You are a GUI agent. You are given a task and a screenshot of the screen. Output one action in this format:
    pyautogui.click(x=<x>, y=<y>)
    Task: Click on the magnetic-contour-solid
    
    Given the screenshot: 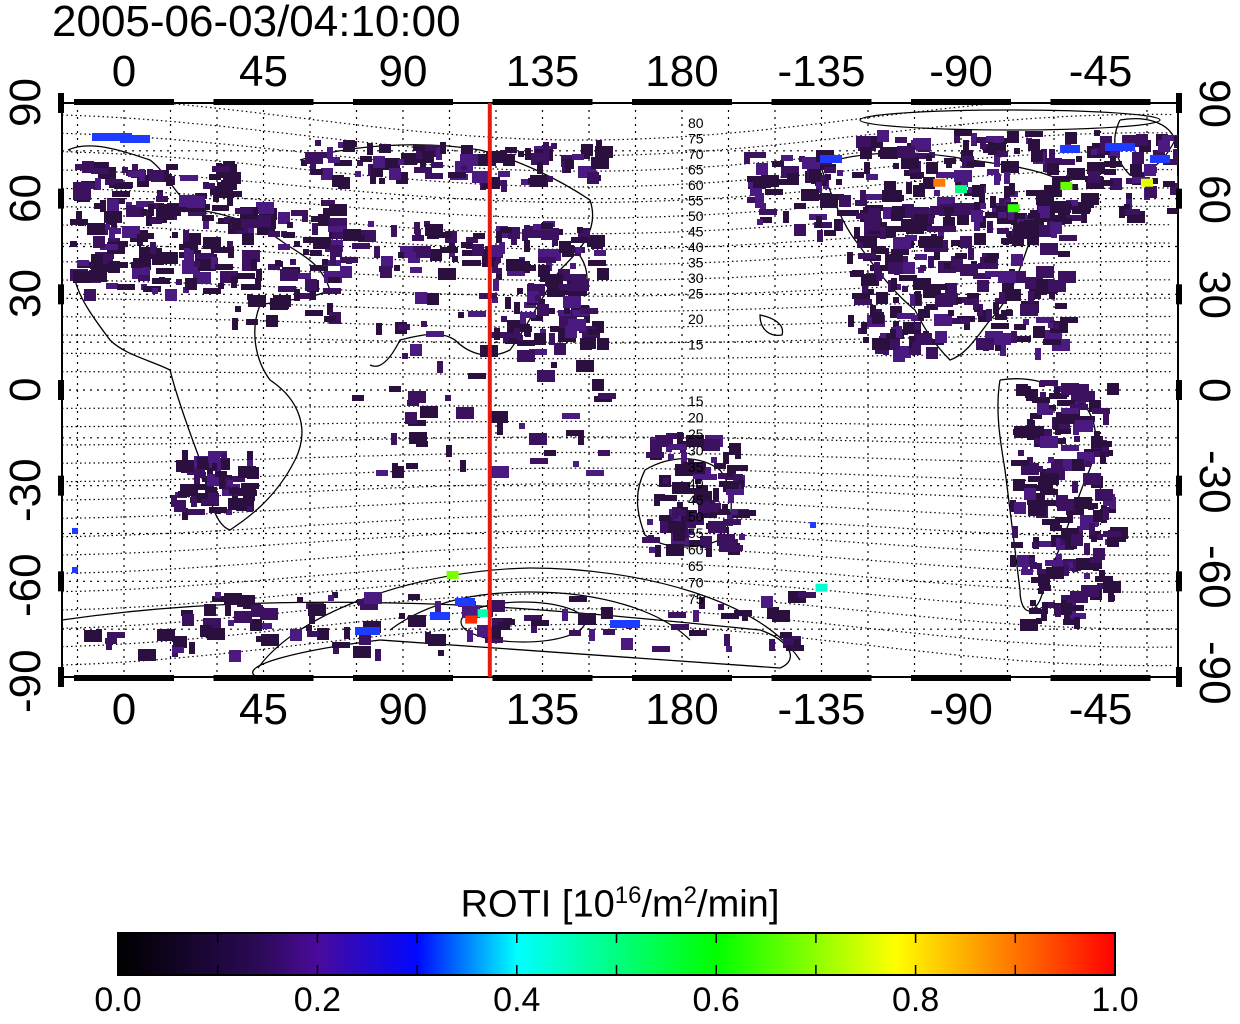 What is the action you would take?
    pyautogui.click(x=540, y=616)
    